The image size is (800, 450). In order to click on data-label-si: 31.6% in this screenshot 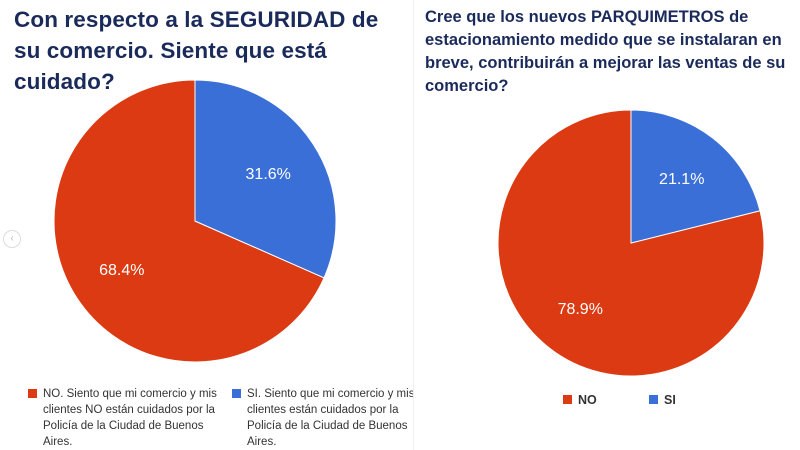, I will do `click(268, 174)`.